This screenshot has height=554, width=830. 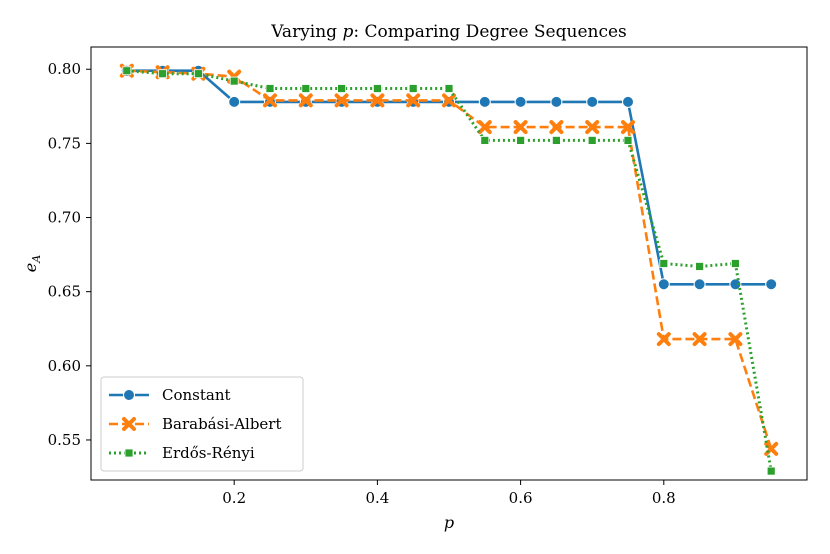 I want to click on chart-title: Varying p: Comparing Degree Sequences, so click(x=448, y=32).